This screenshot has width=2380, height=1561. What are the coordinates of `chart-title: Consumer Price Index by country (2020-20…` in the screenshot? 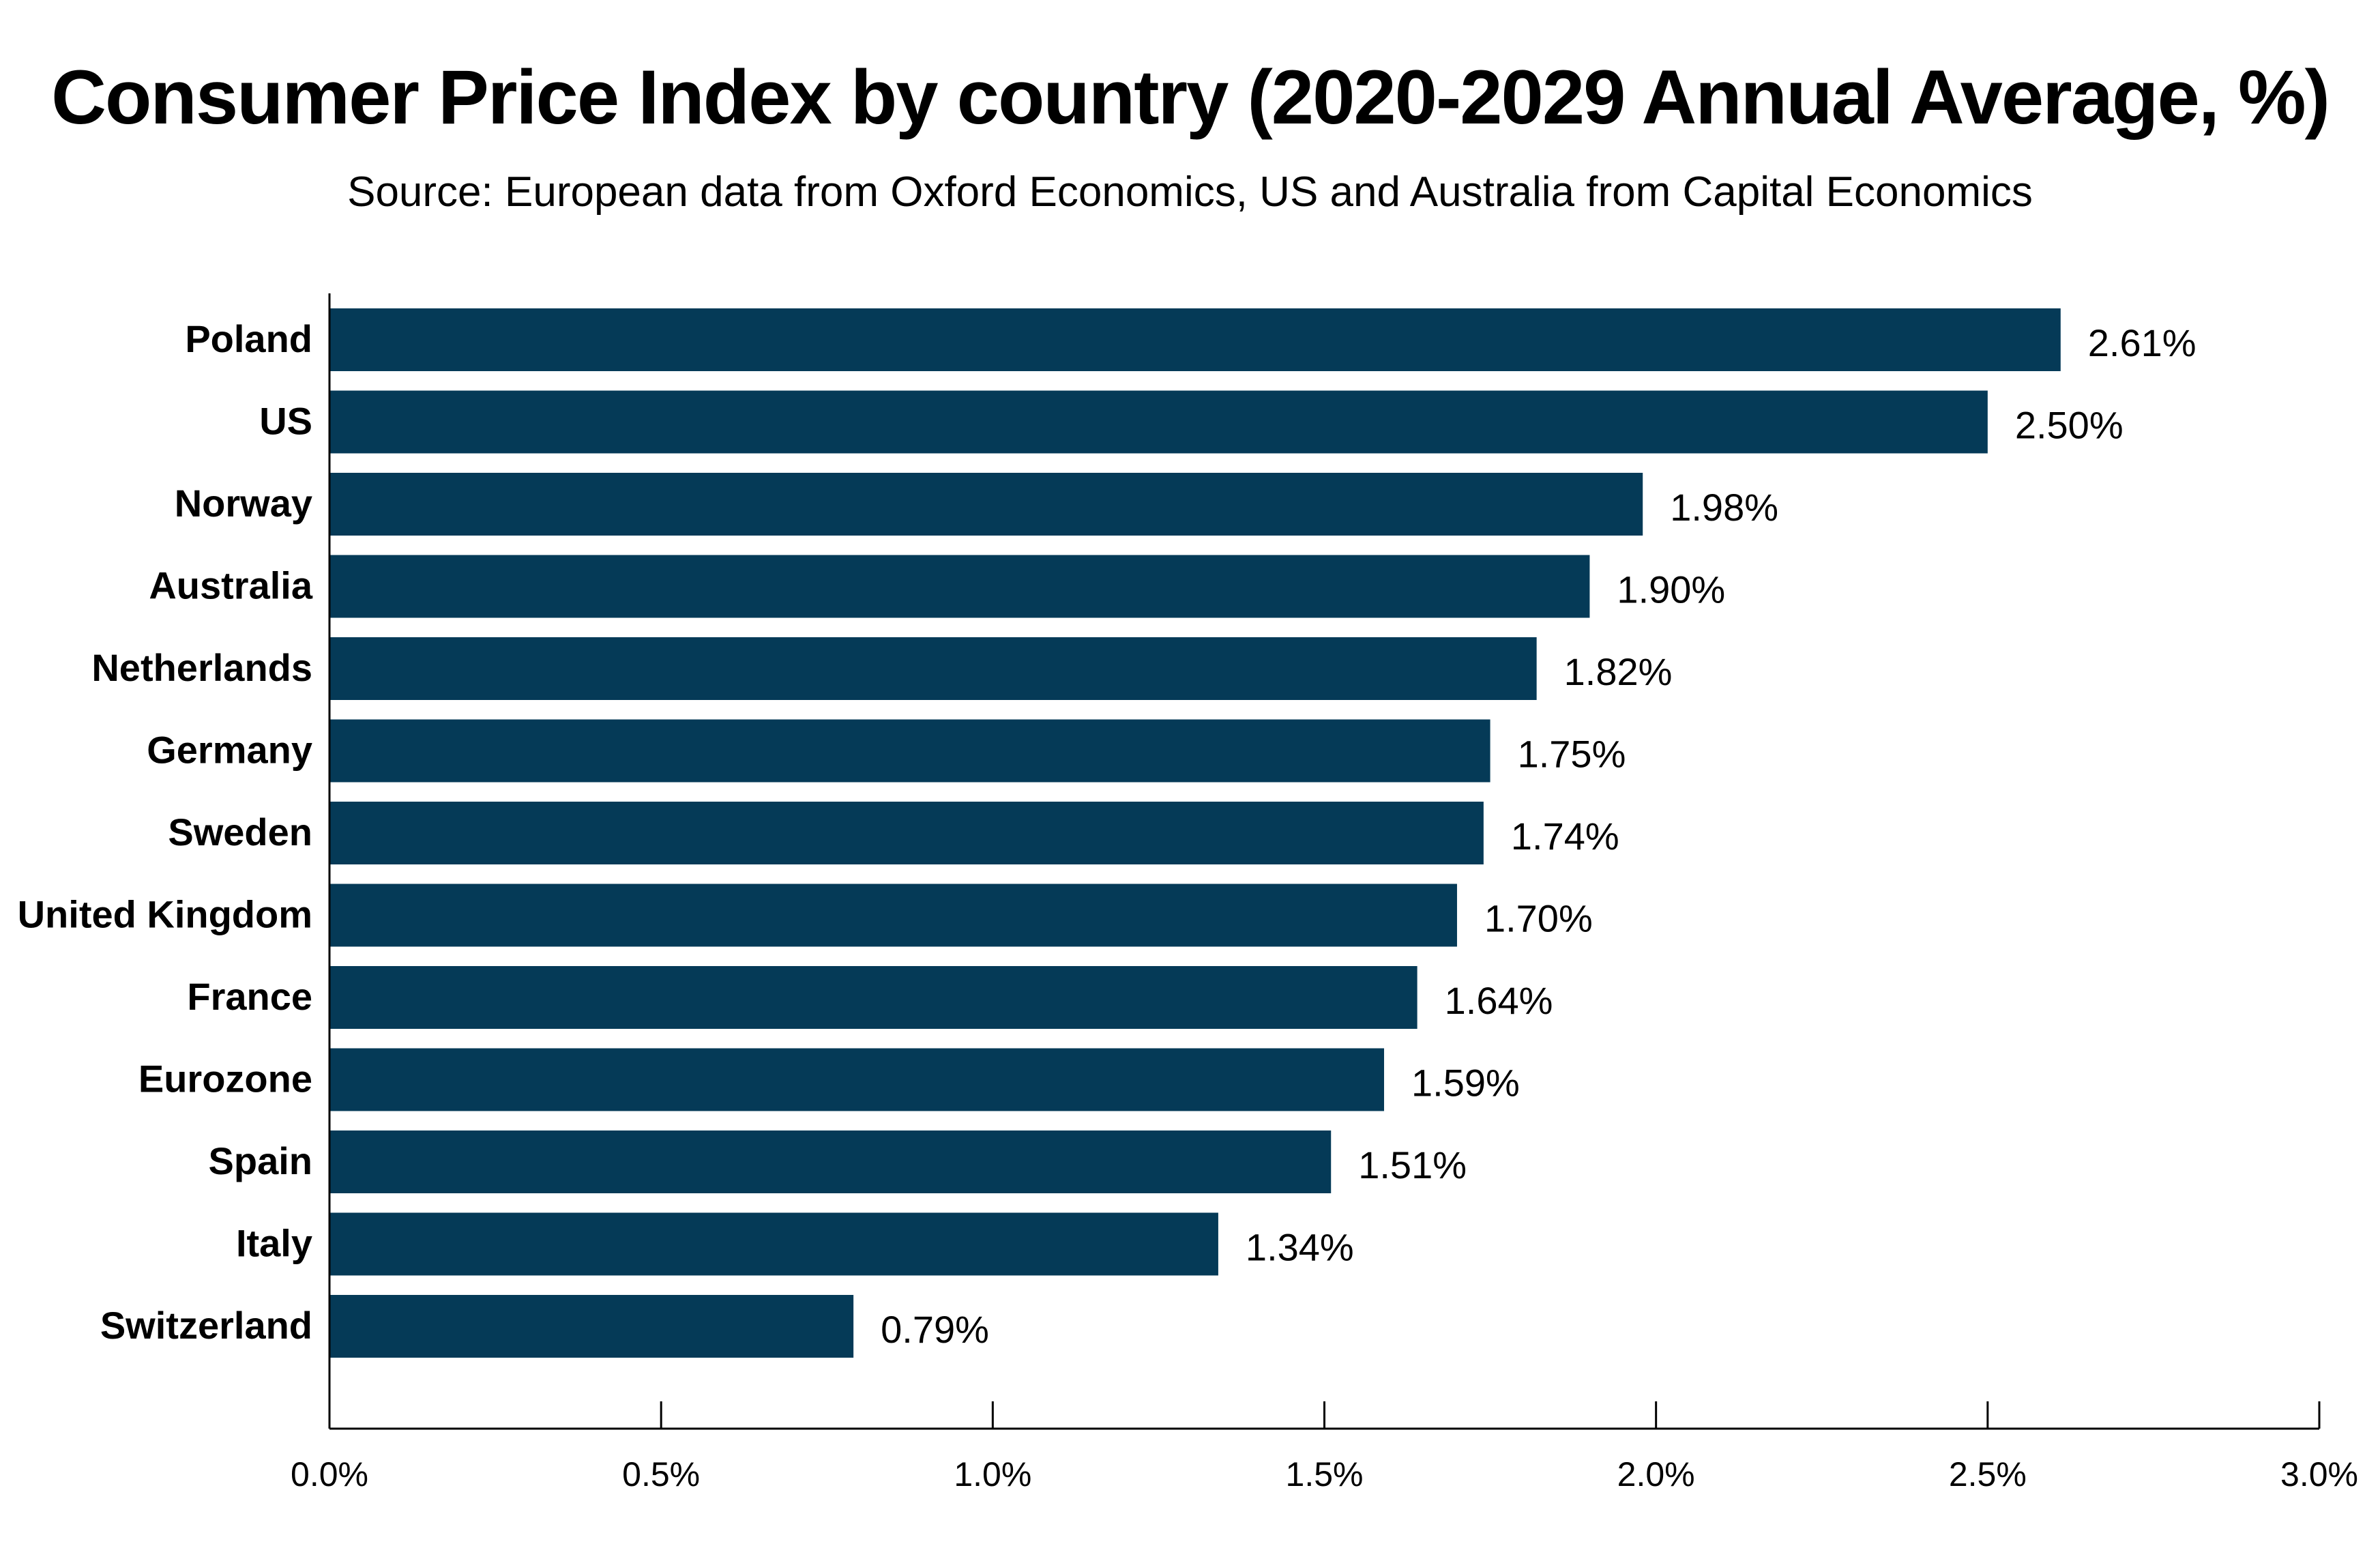 It's located at (1190, 97).